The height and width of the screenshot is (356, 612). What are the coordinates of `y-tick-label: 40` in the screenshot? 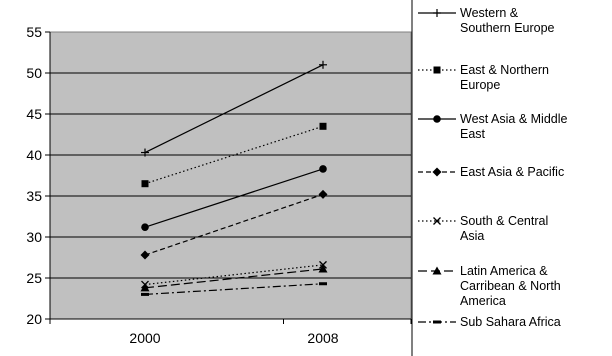 It's located at (34, 155).